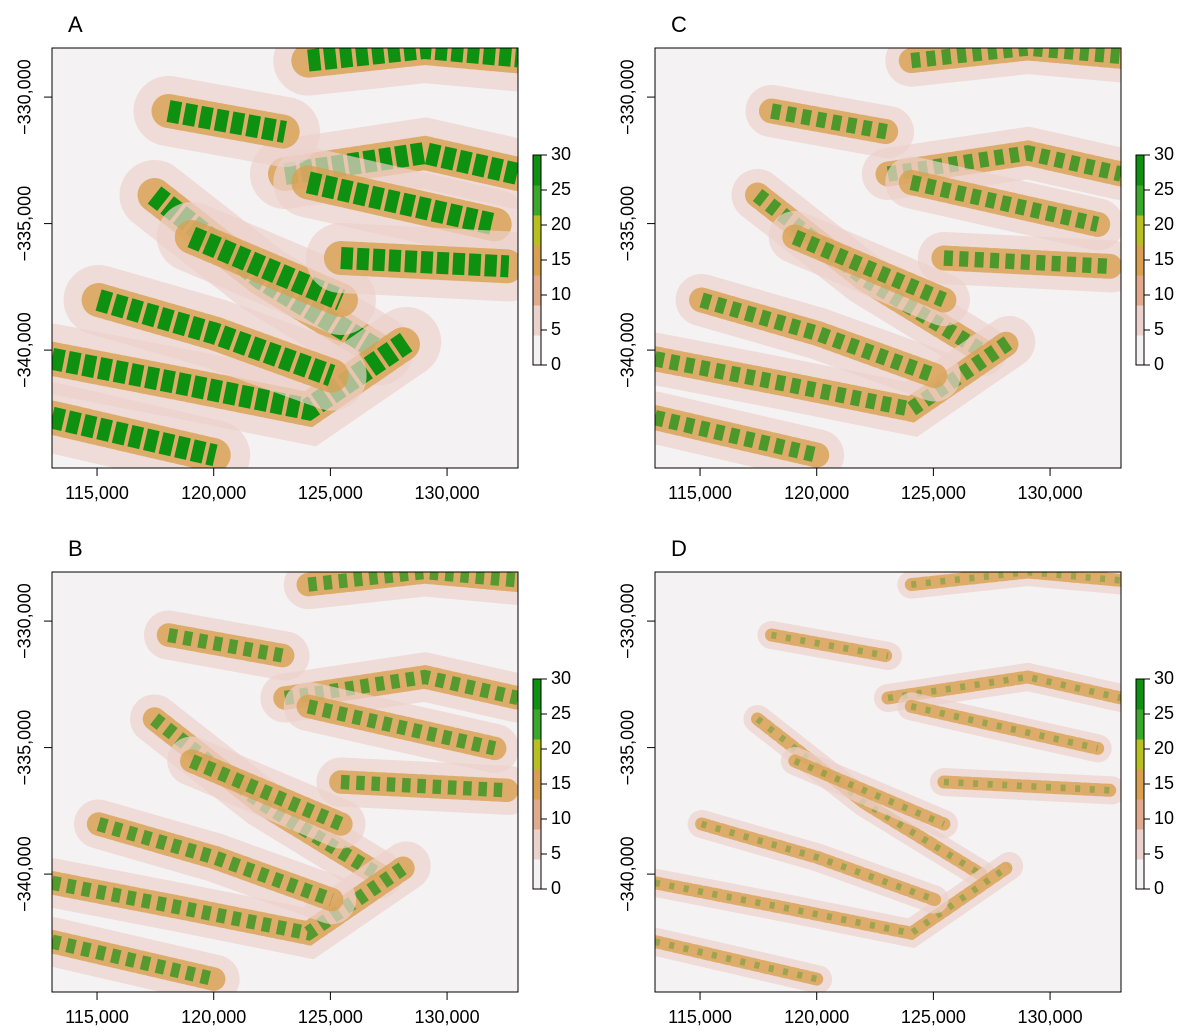 Image resolution: width=1188 pixels, height=1034 pixels. What do you see at coordinates (561, 294) in the screenshot?
I see `colorbar-tick-label: 10` at bounding box center [561, 294].